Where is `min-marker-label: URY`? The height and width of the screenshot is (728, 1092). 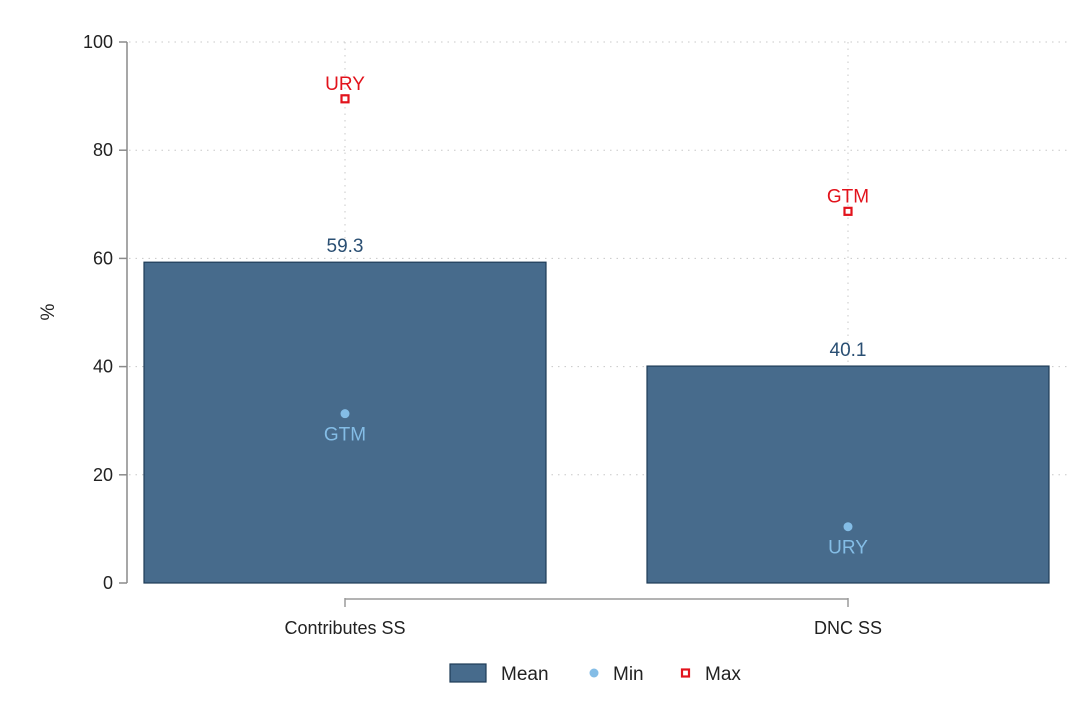
min-marker-label: URY is located at coordinates (848, 548).